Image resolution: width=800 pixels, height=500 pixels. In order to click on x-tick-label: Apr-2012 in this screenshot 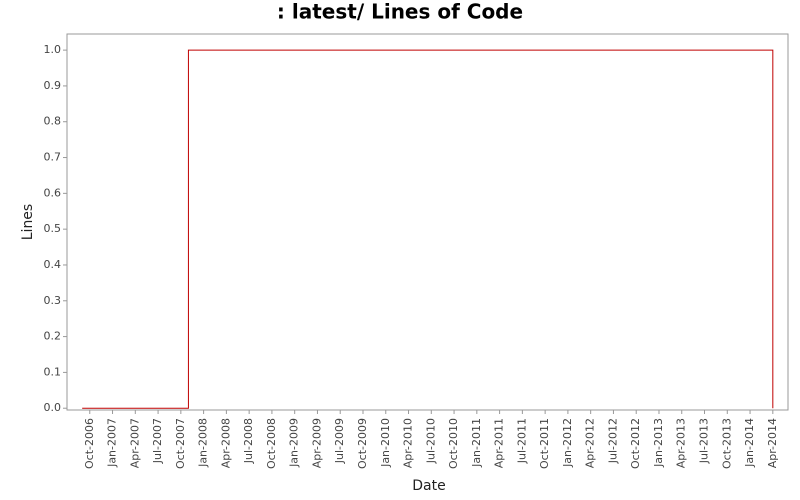, I will do `click(590, 443)`.